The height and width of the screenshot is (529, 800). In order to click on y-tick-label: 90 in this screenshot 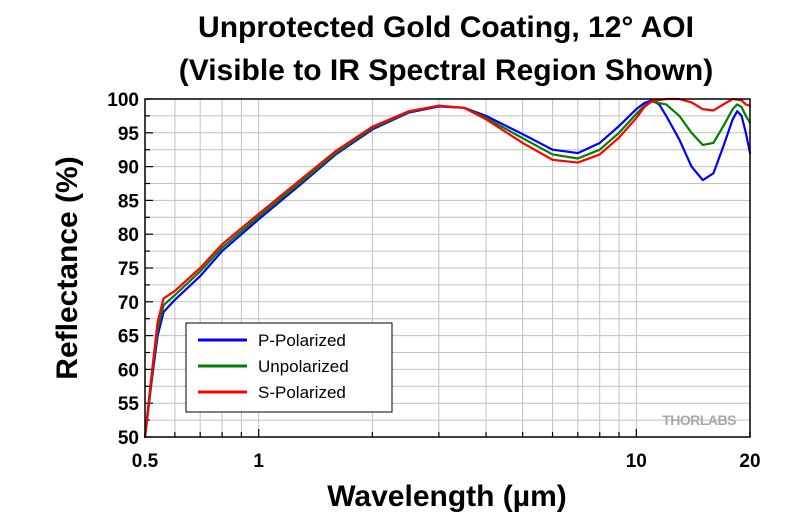, I will do `click(128, 168)`.